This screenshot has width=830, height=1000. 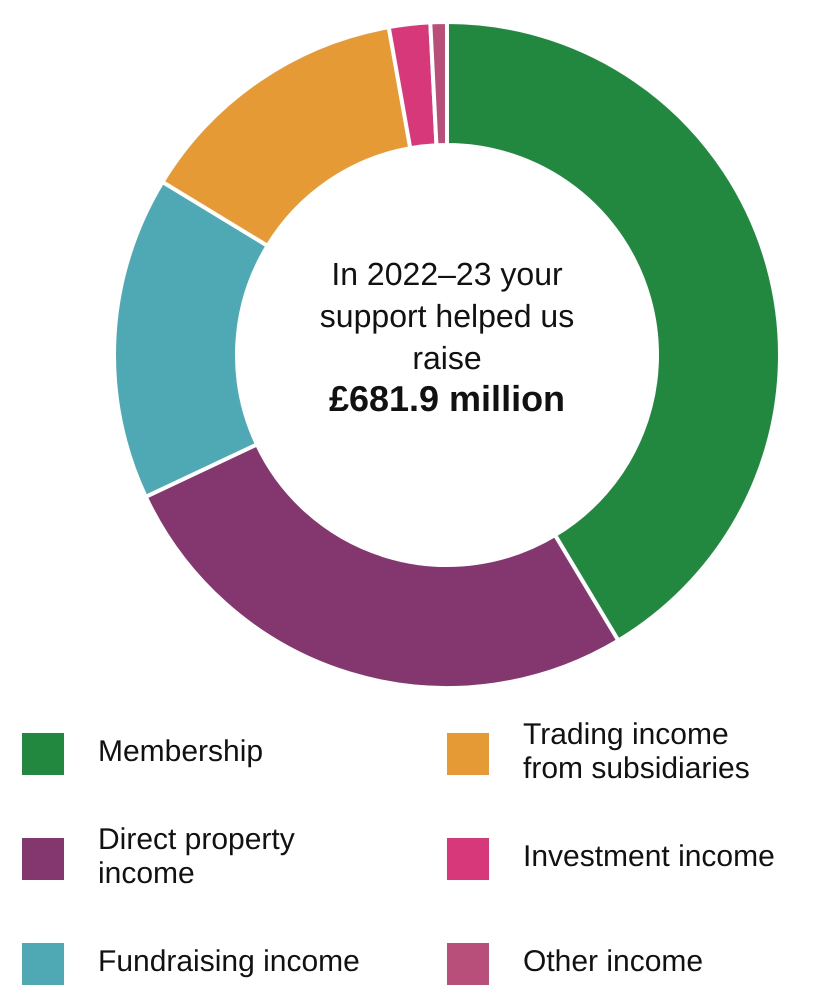 What do you see at coordinates (613, 961) in the screenshot?
I see `legend-label: Other income` at bounding box center [613, 961].